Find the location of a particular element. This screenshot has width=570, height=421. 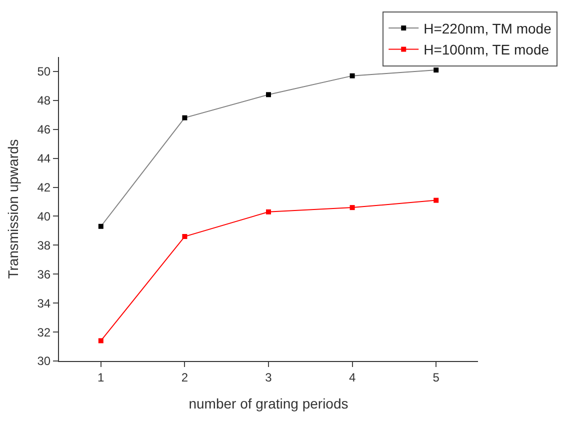

y-tick-label: 42 is located at coordinates (44, 187).